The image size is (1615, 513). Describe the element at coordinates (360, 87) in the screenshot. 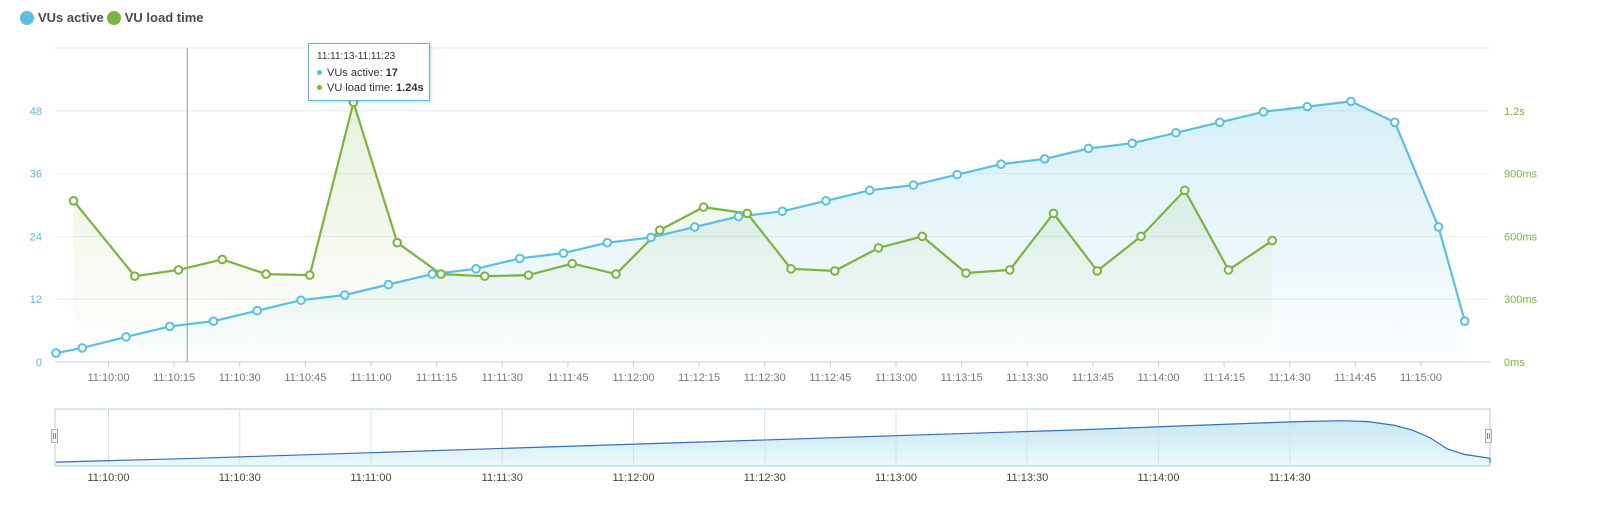

I see `tooltip-label-load: VU load time:` at that location.